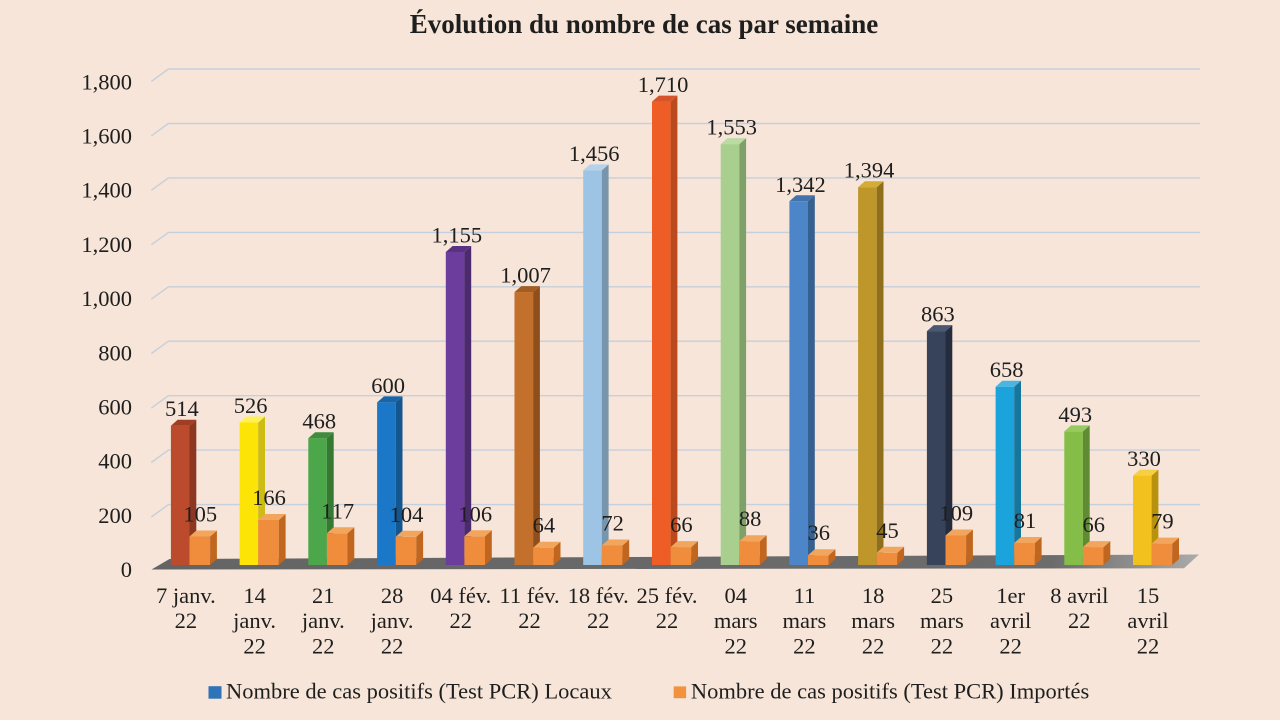 This screenshot has height=725, width=1280. I want to click on svg-text: 1,710, so click(663, 84).